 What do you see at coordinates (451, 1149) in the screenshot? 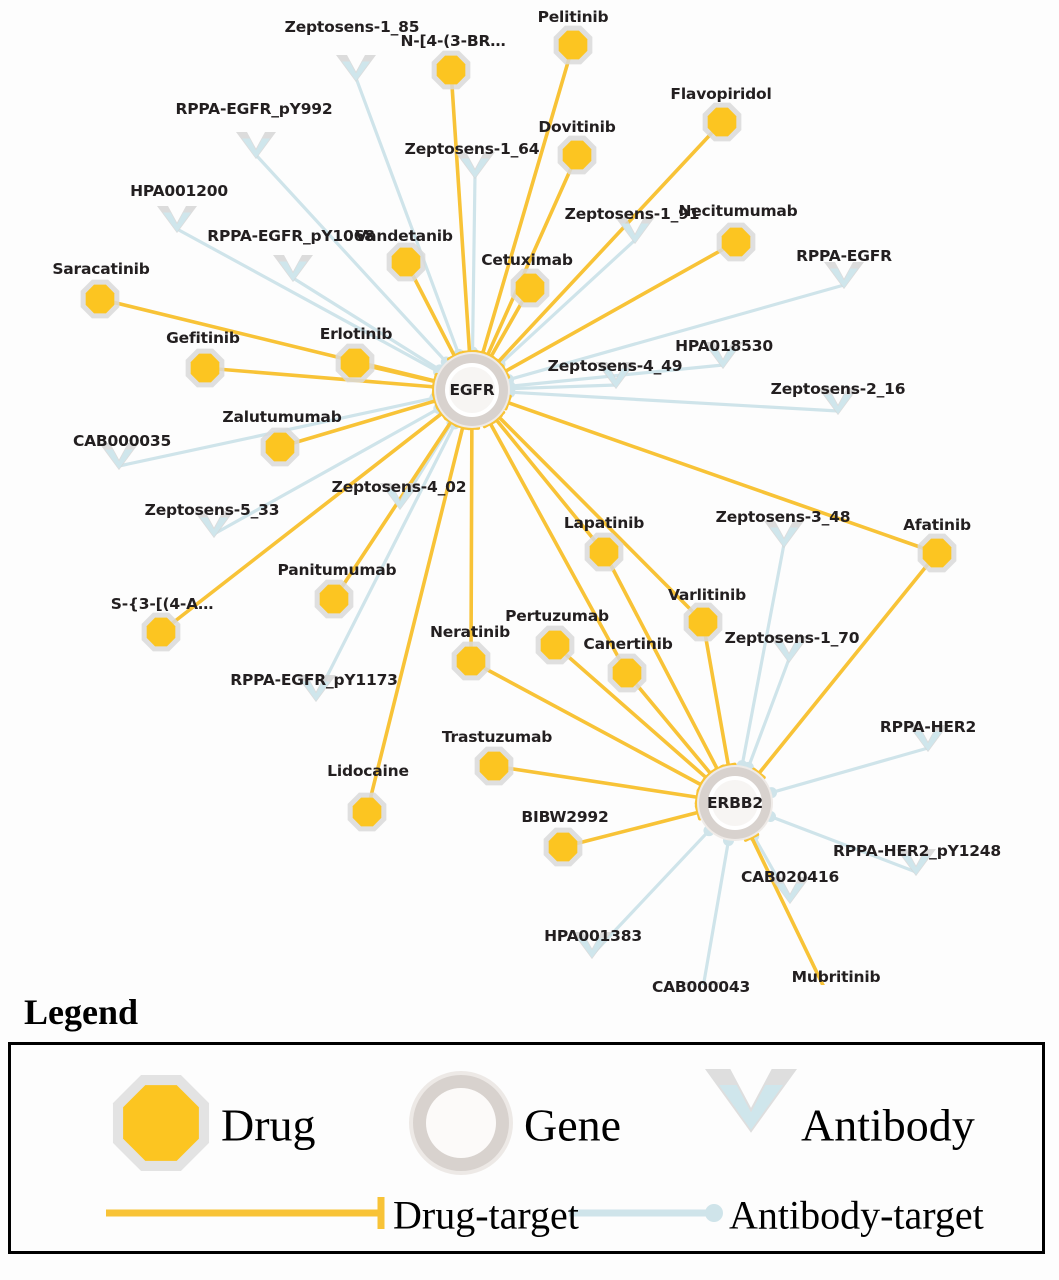
I see `legend-svg` at bounding box center [451, 1149].